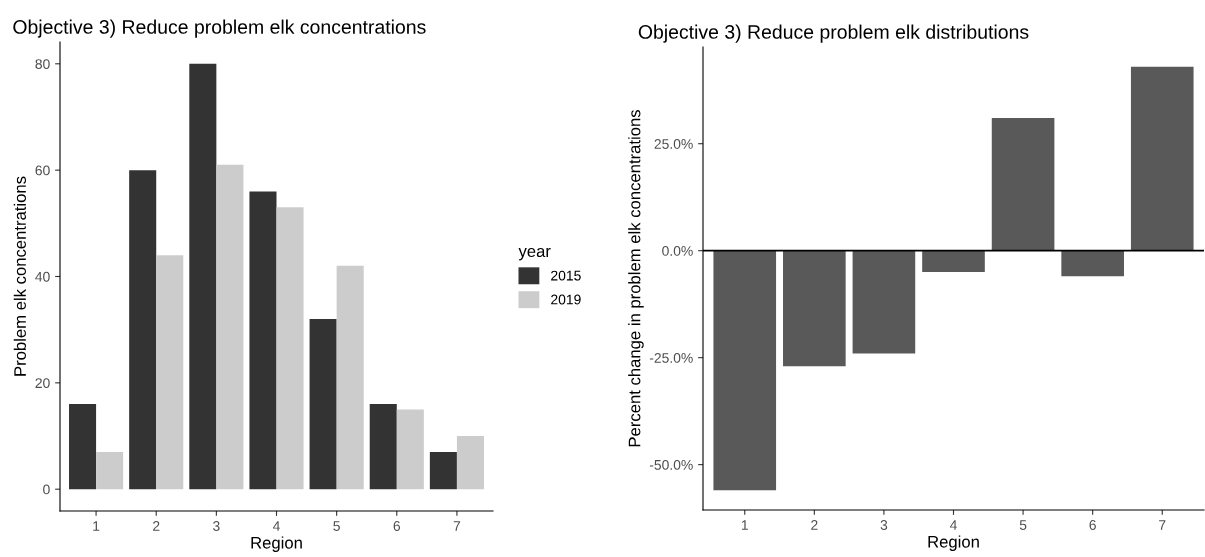 The width and height of the screenshot is (1205, 557). I want to click on y-tick-label: 0.0%, so click(677, 251).